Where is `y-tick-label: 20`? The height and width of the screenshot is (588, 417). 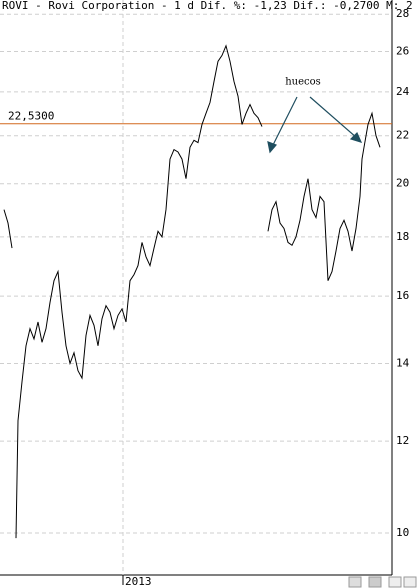
y-tick-label: 20 is located at coordinates (402, 183).